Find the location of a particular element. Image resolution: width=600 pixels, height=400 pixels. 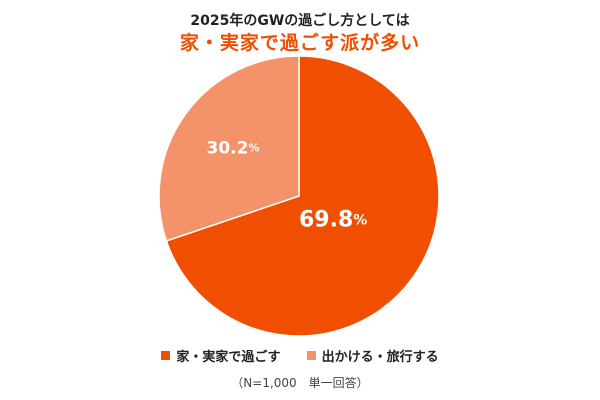

legend-label-home: 家・実家で過ごす is located at coordinates (228, 357).